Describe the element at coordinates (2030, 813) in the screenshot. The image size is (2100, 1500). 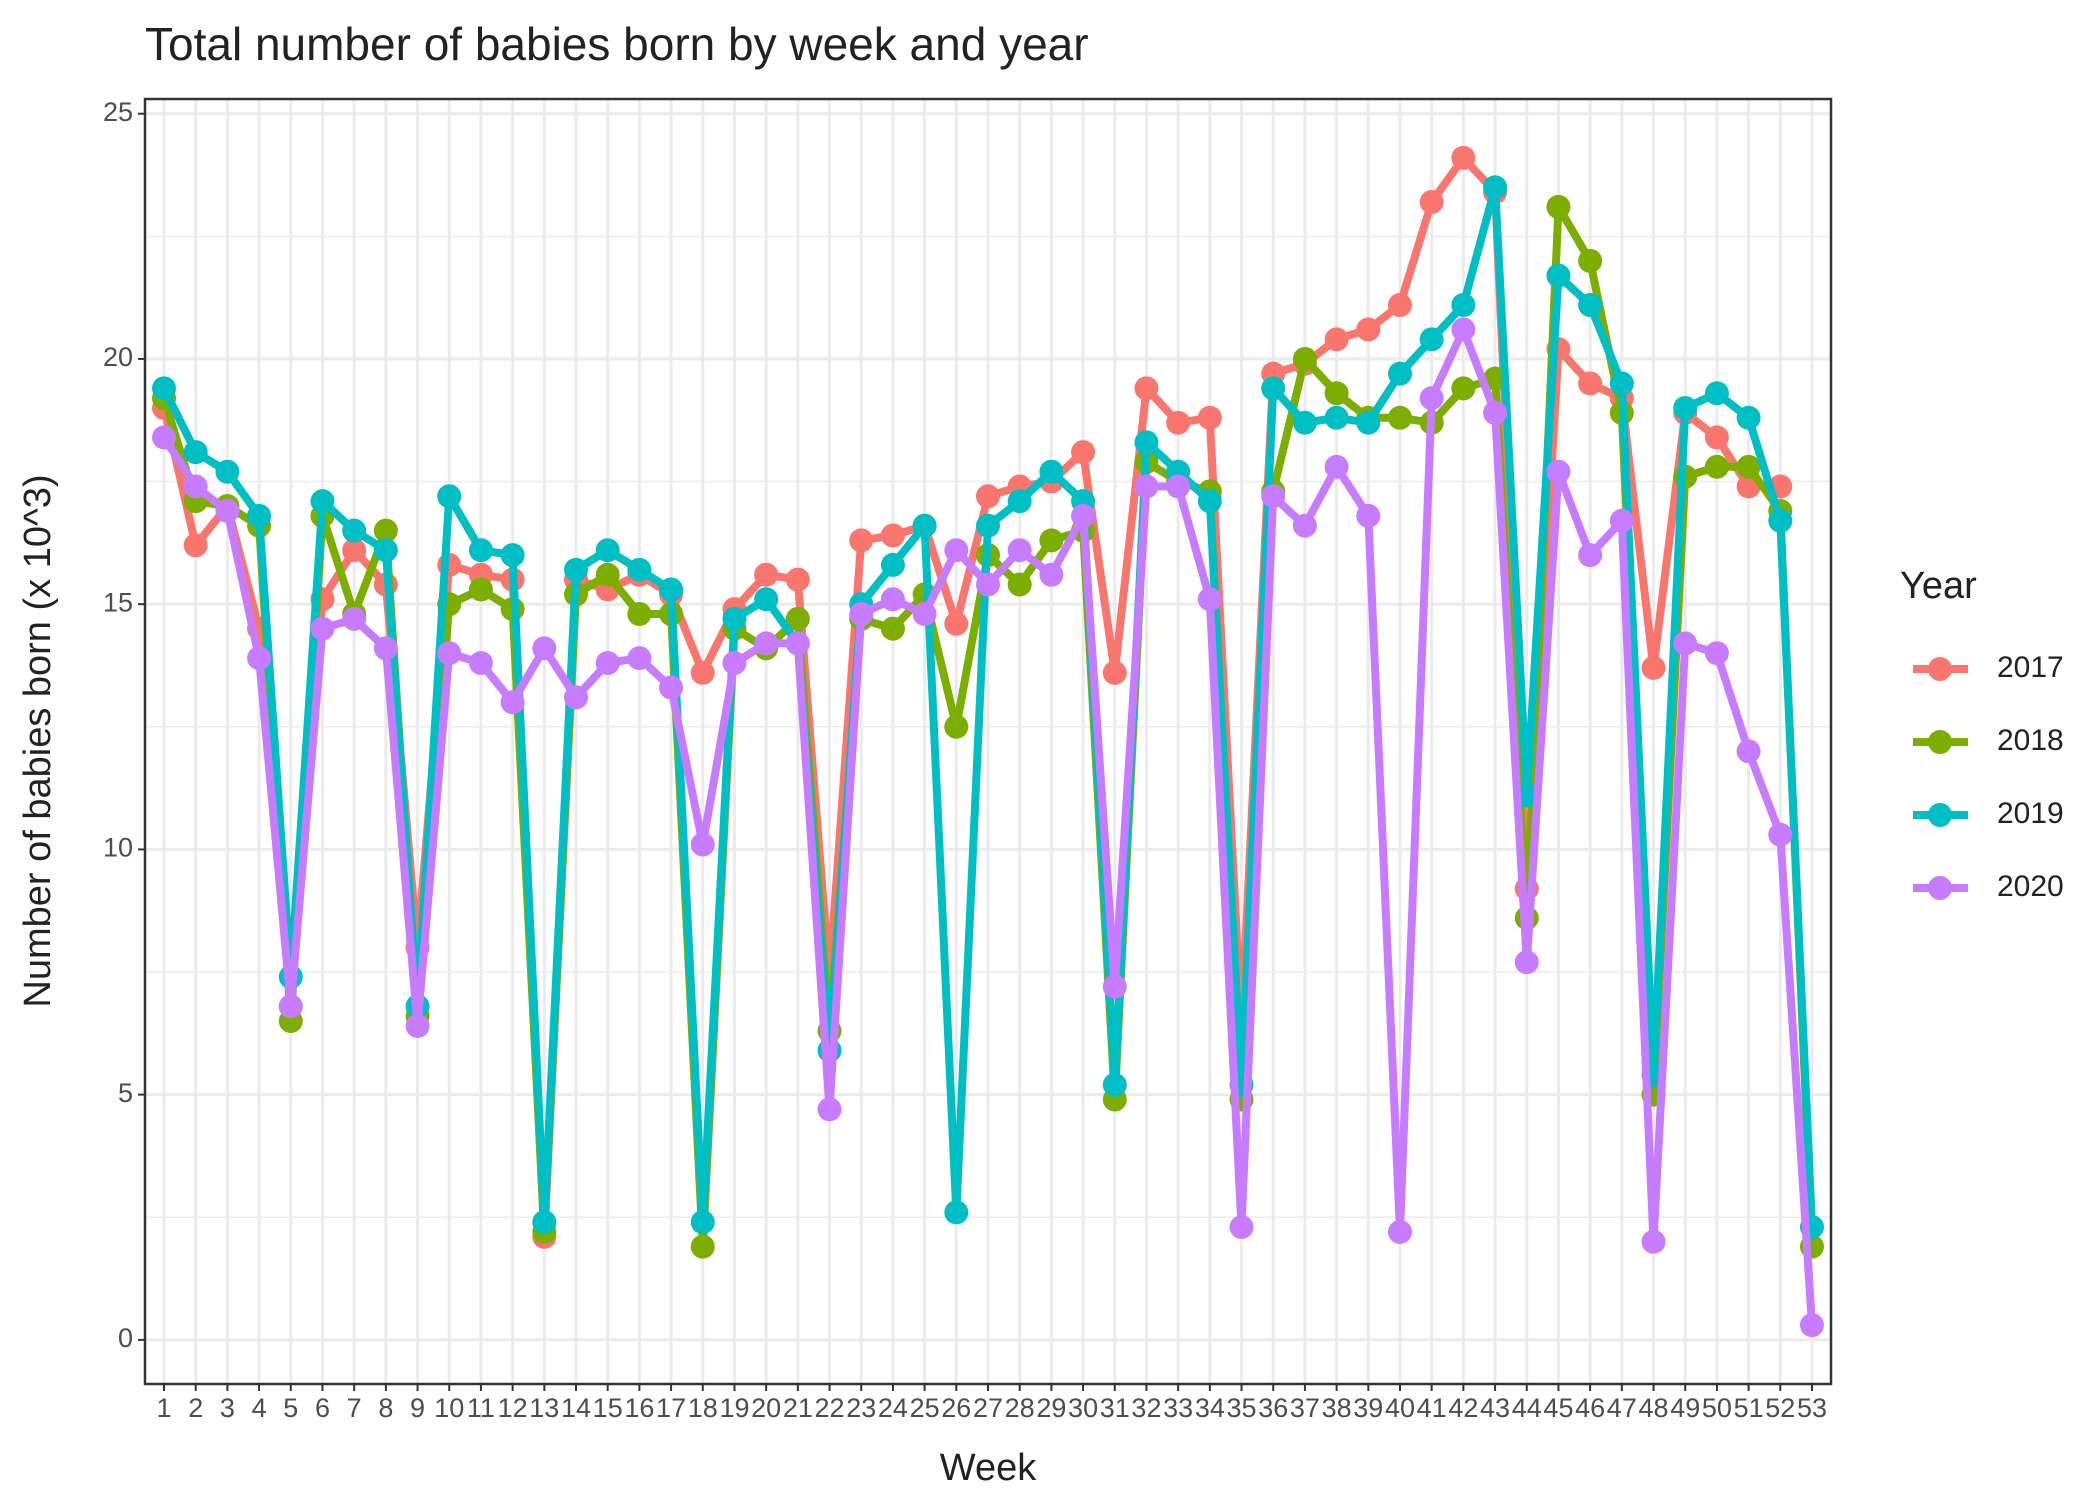
I see `legend-label: 2019` at that location.